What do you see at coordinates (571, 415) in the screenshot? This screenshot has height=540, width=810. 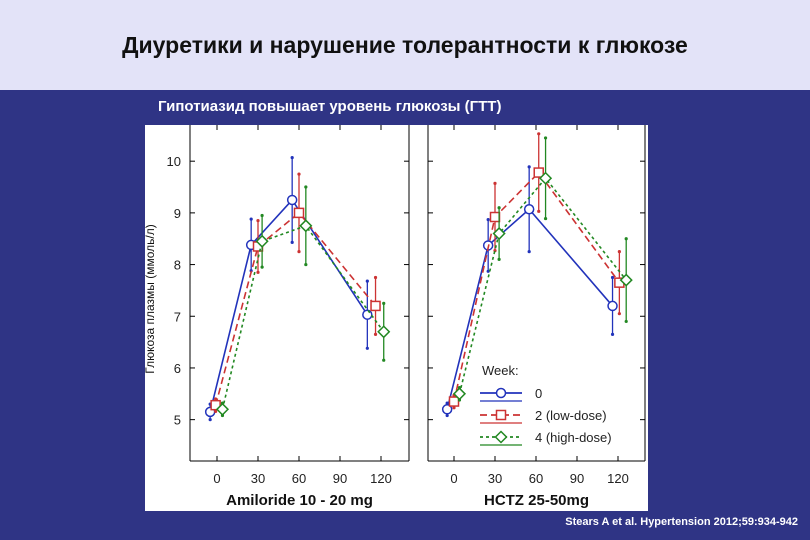 I see `legend-label: 2 (low-dose)` at bounding box center [571, 415].